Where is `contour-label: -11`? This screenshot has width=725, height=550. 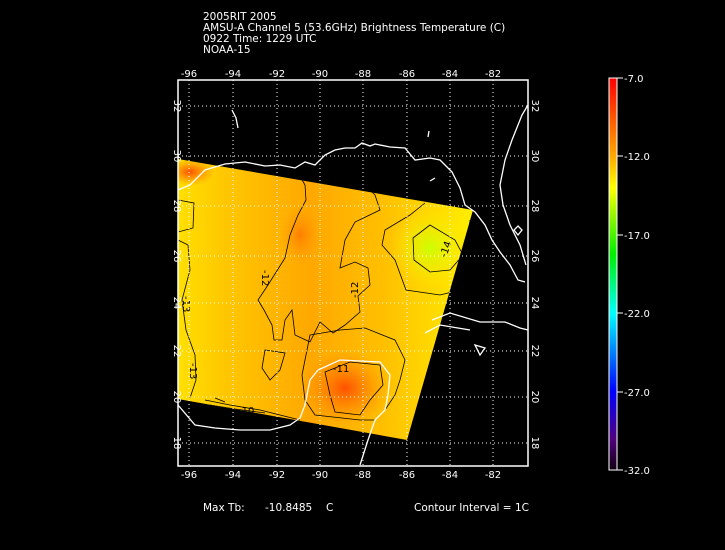 contour-label: -11 is located at coordinates (341, 369).